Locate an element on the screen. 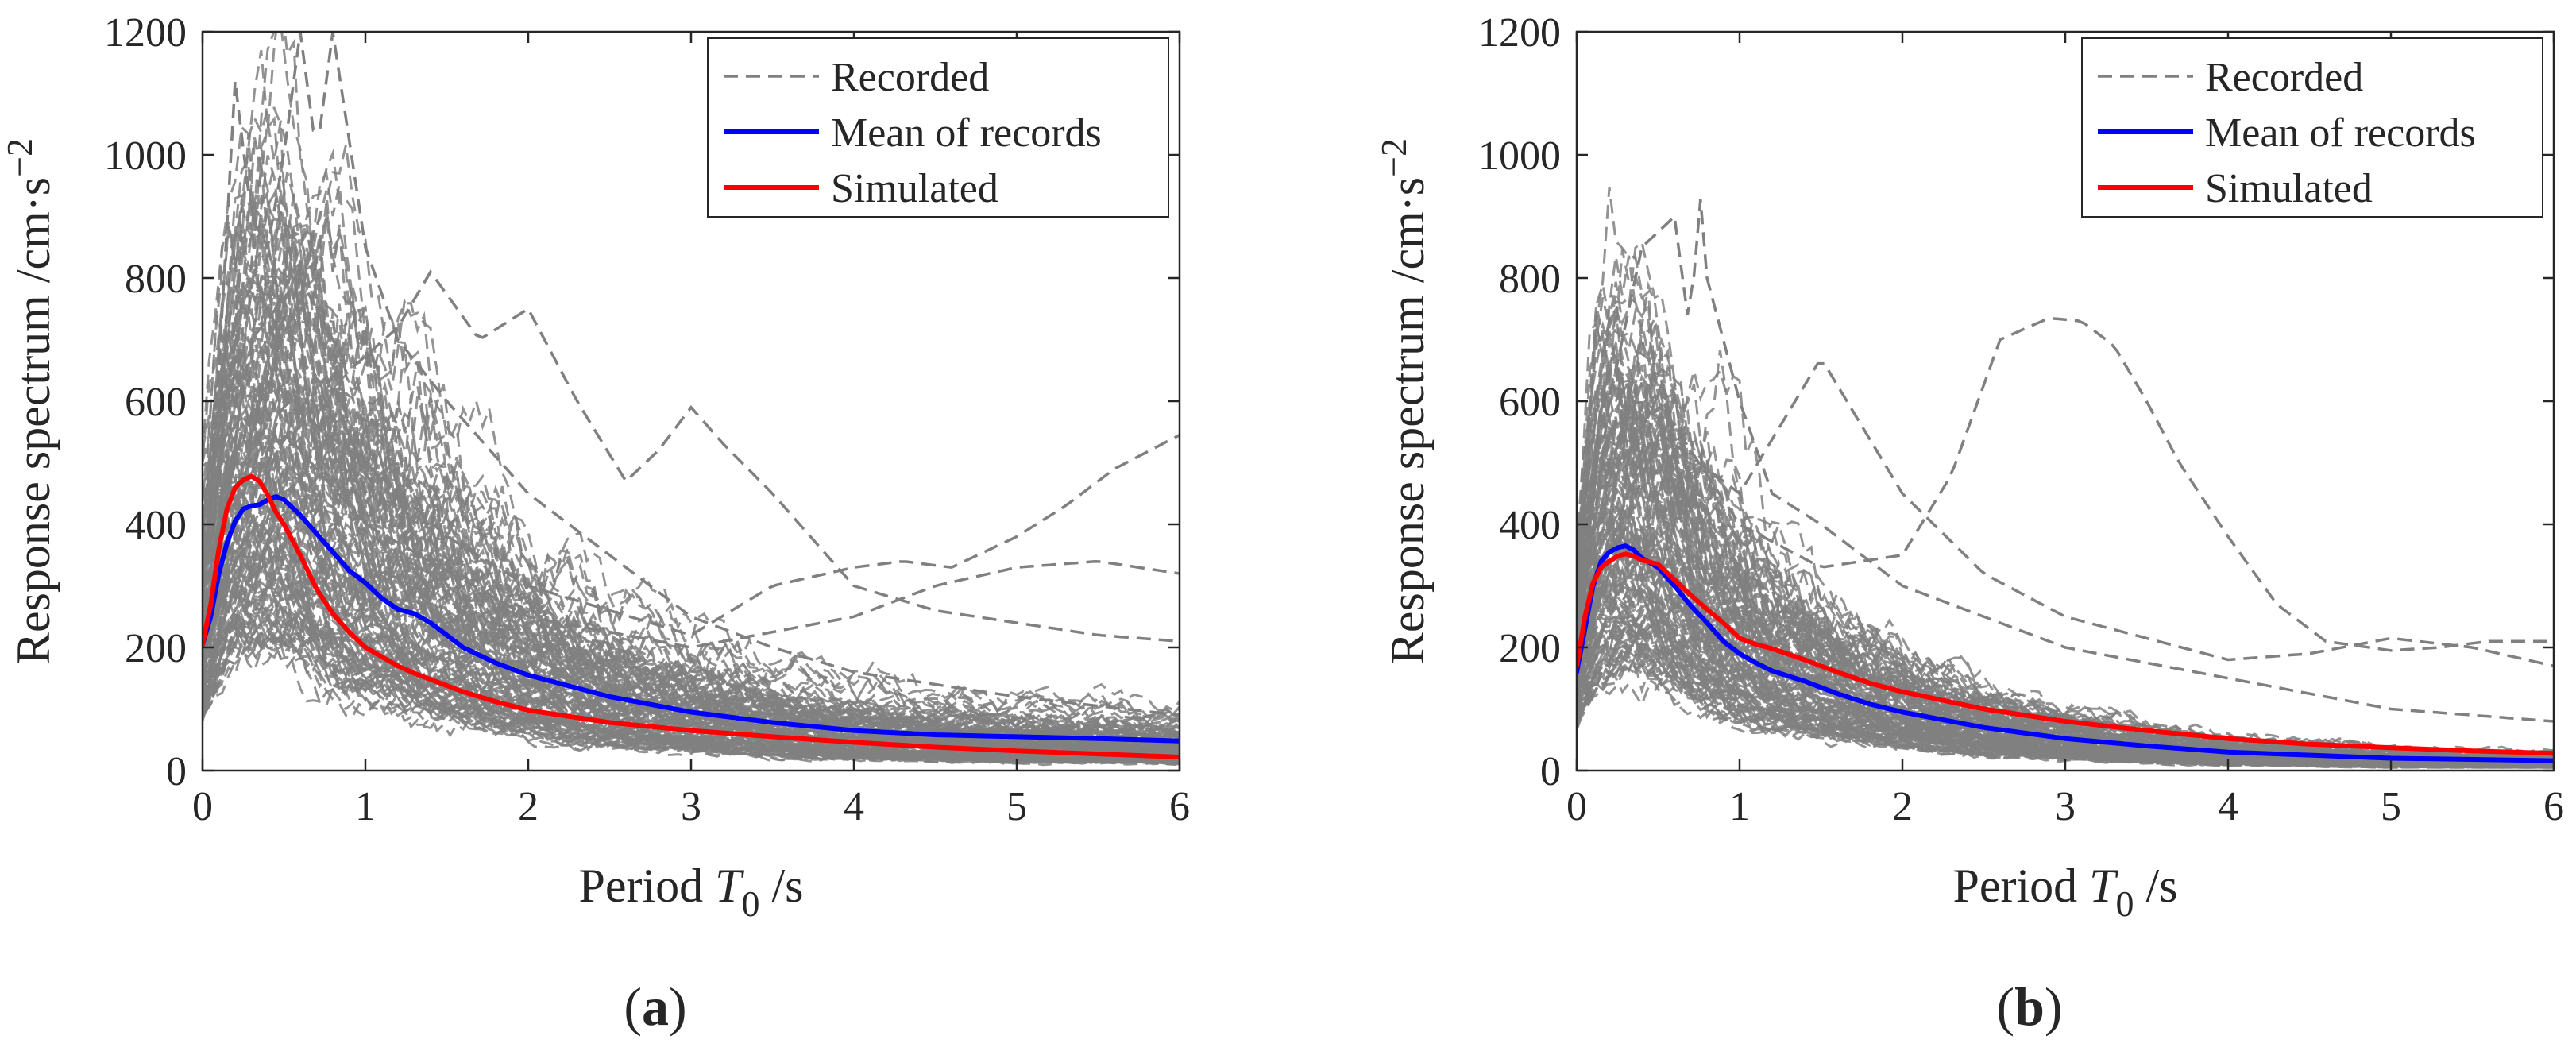 The width and height of the screenshot is (2576, 1051). panel-label: (a) is located at coordinates (655, 1006).